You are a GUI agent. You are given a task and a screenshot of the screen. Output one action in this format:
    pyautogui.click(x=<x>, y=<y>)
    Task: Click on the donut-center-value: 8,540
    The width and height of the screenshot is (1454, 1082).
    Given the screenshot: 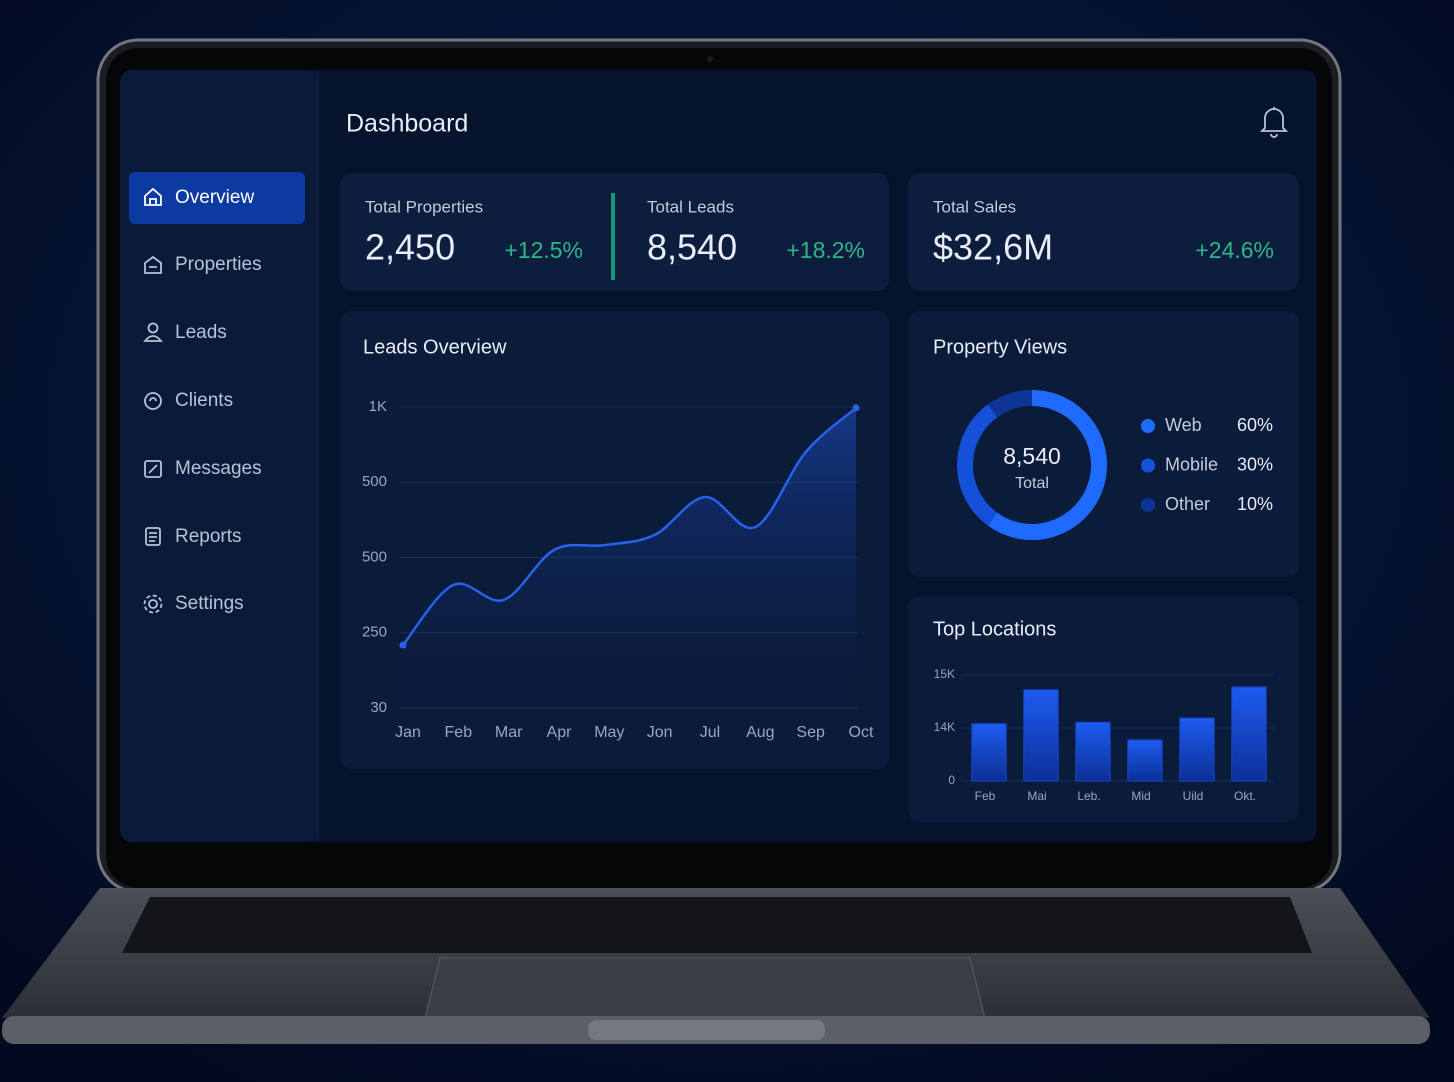 What is the action you would take?
    pyautogui.click(x=1032, y=456)
    